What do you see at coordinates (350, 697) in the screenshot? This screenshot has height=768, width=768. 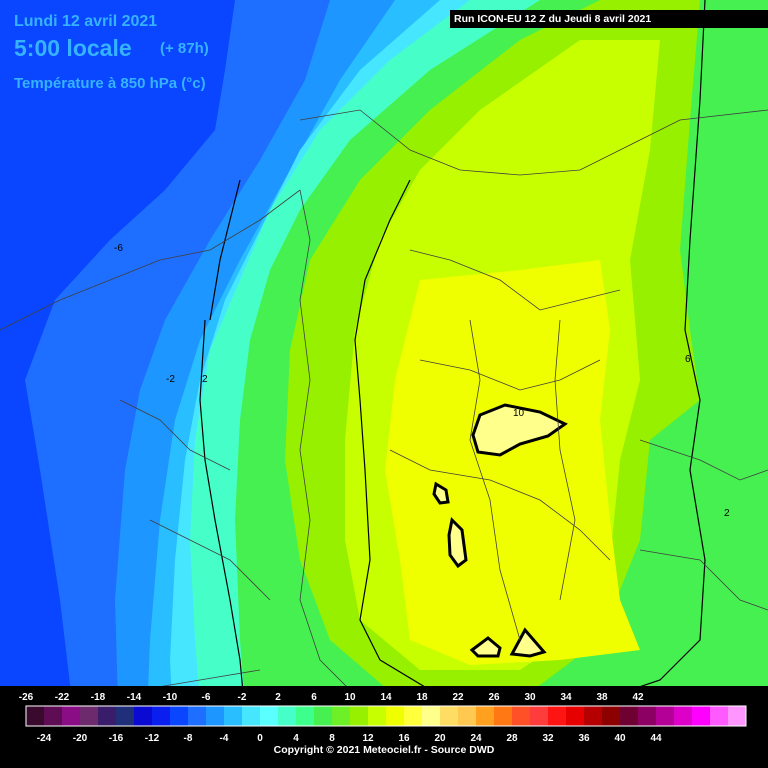 I see `scale-top-label: 10` at bounding box center [350, 697].